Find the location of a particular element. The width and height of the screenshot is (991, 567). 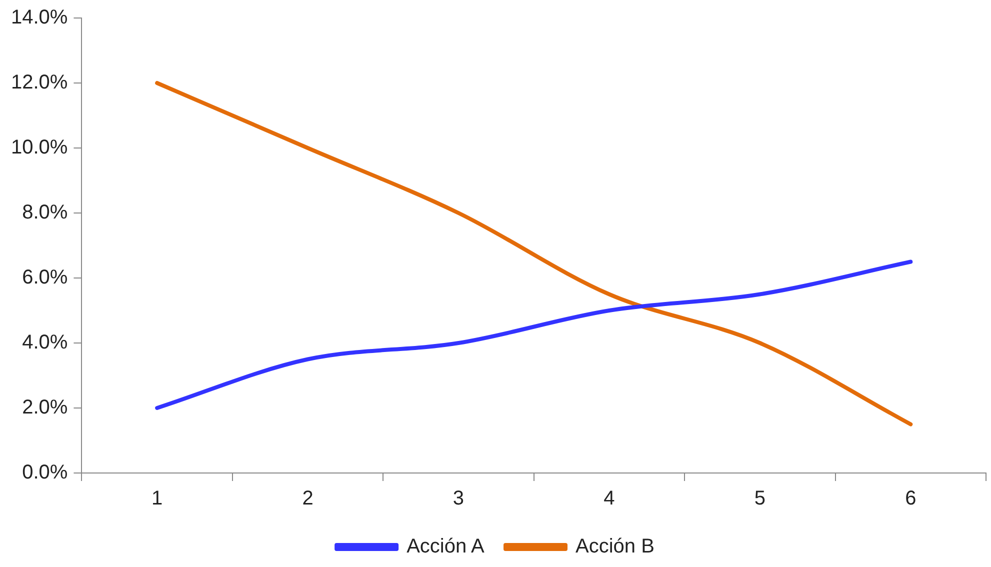

x-tick-label: 1 is located at coordinates (157, 499).